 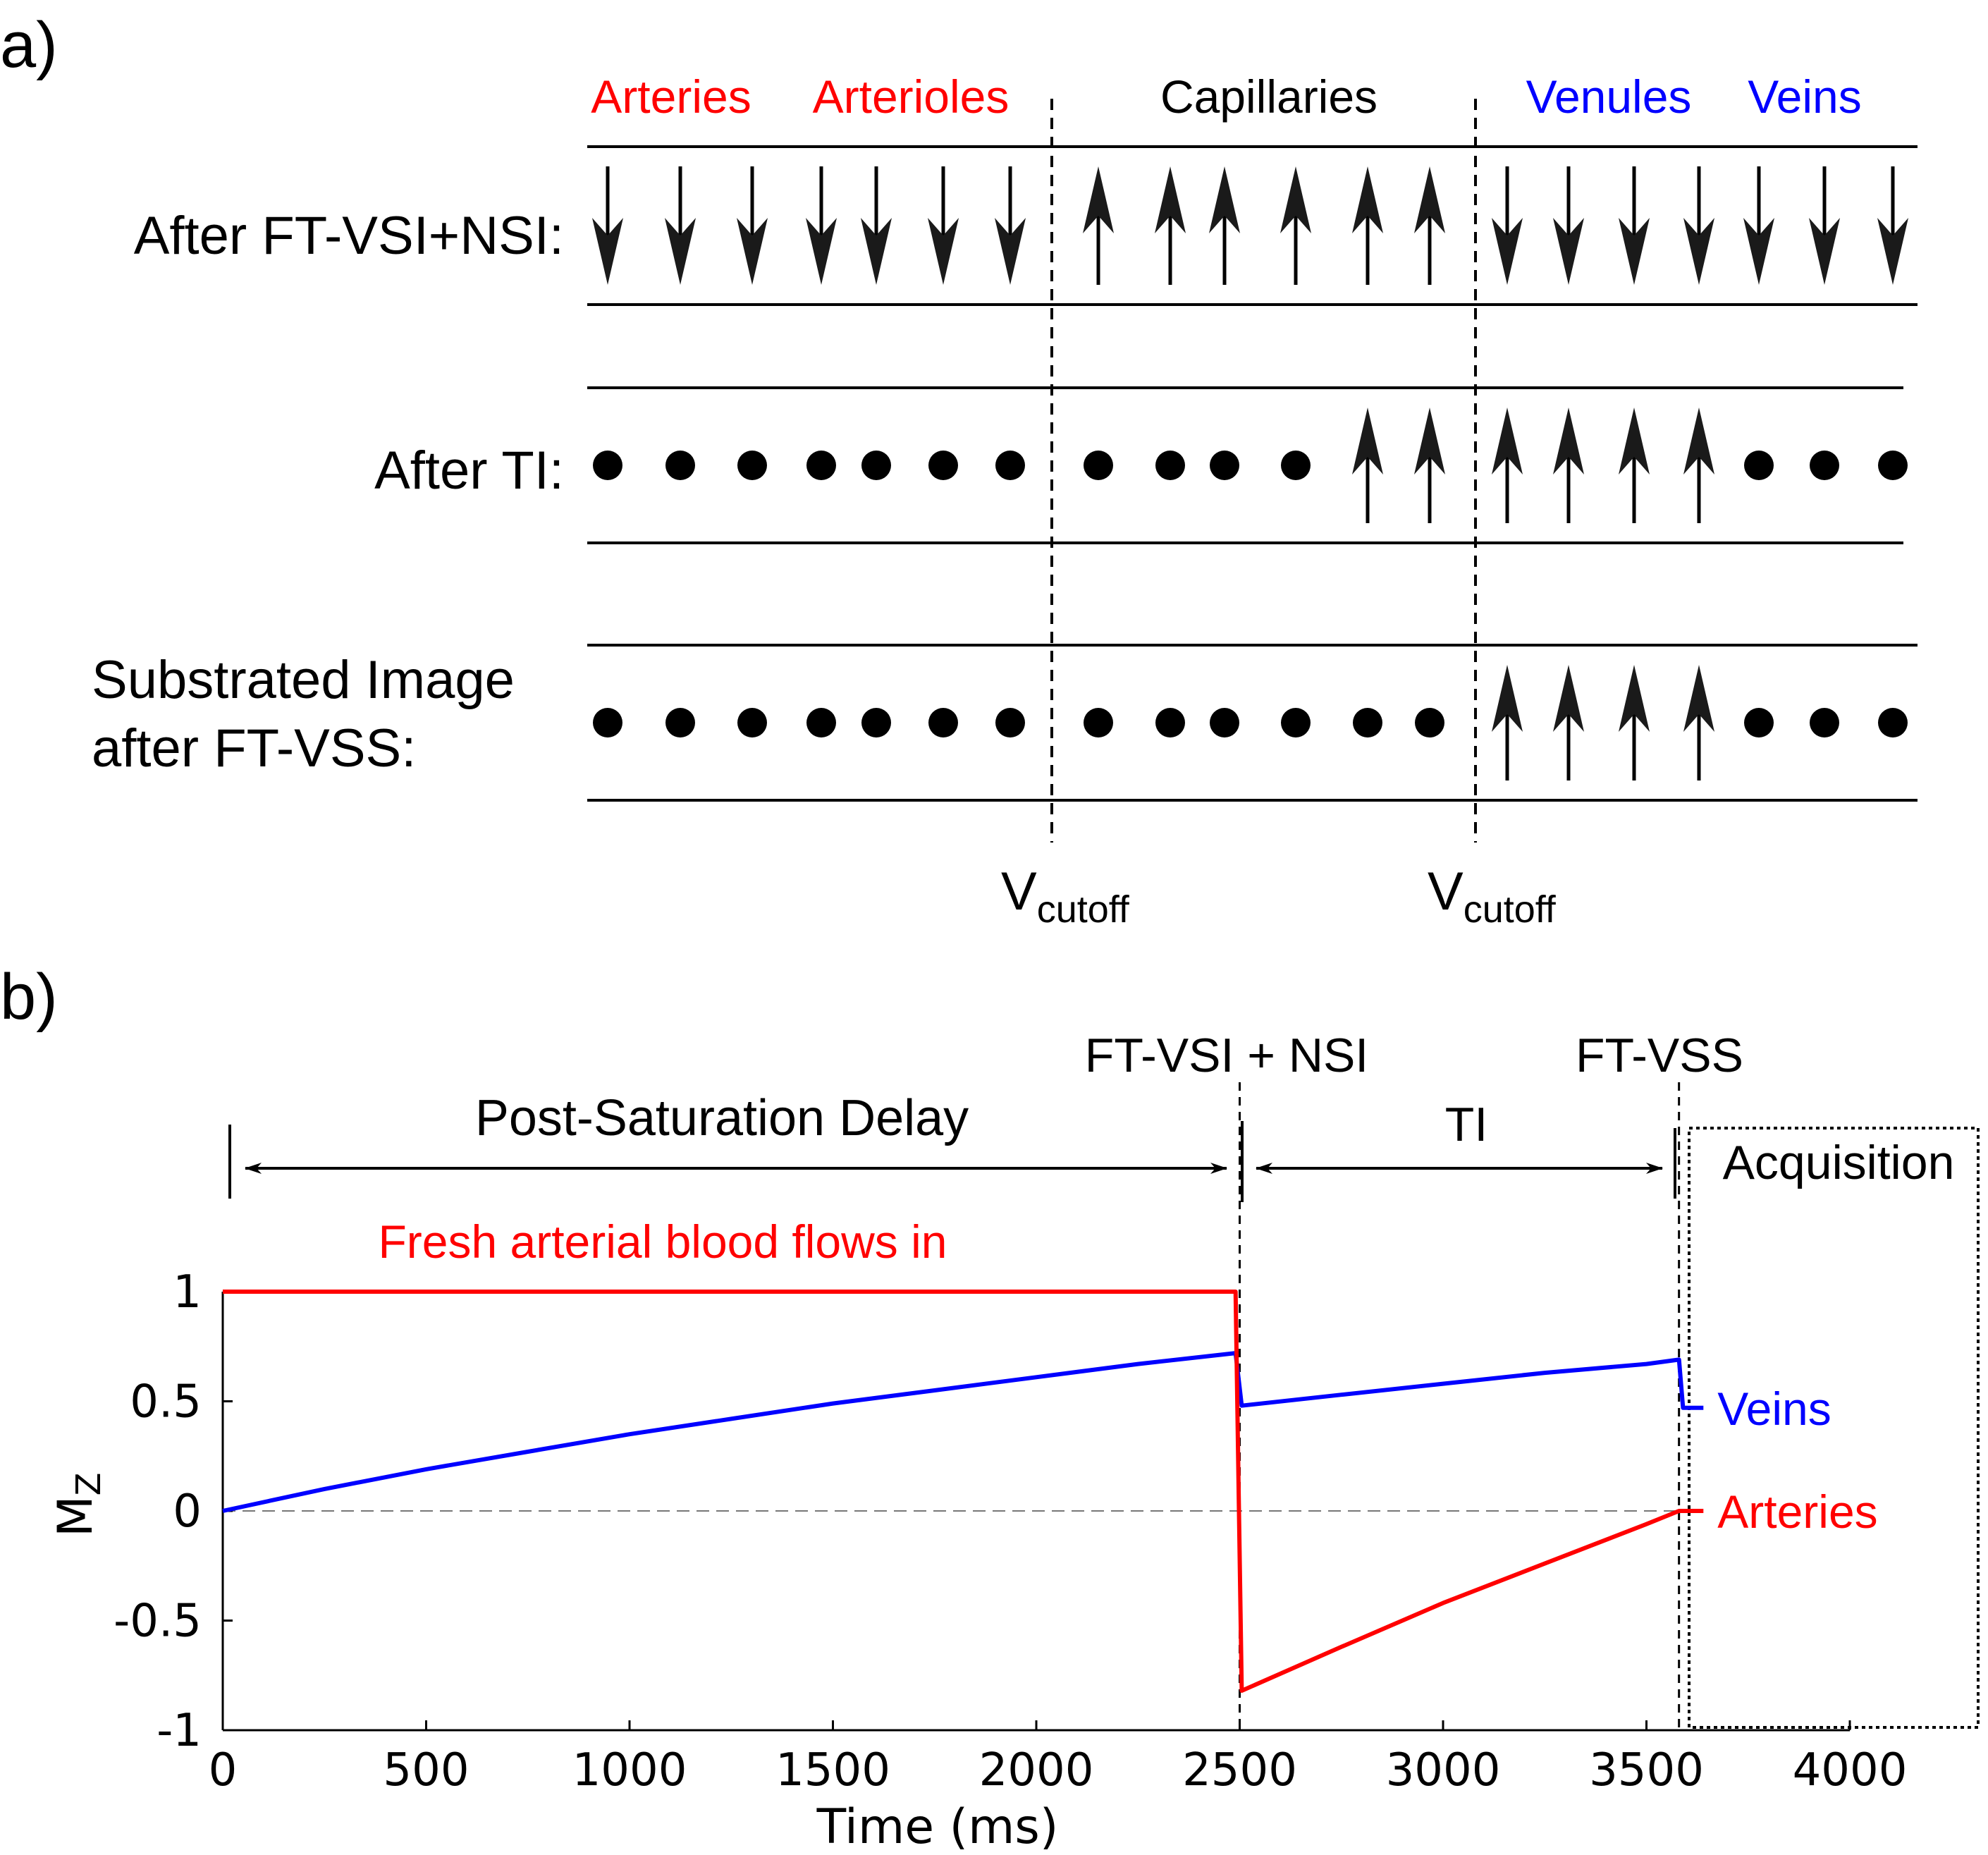 I want to click on y-tick-label: 0, so click(x=188, y=1512).